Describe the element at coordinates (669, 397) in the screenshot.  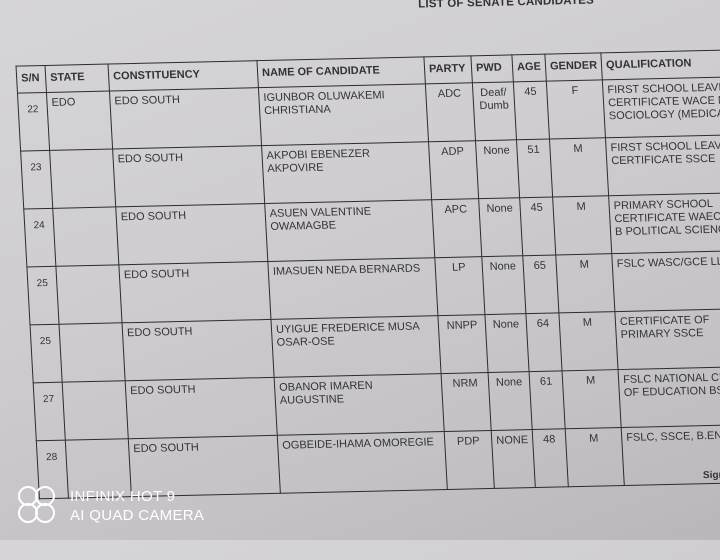
I see `cell-qualification: FSLC NATIONAL CERTIFI OF EDUCATION BSc` at that location.